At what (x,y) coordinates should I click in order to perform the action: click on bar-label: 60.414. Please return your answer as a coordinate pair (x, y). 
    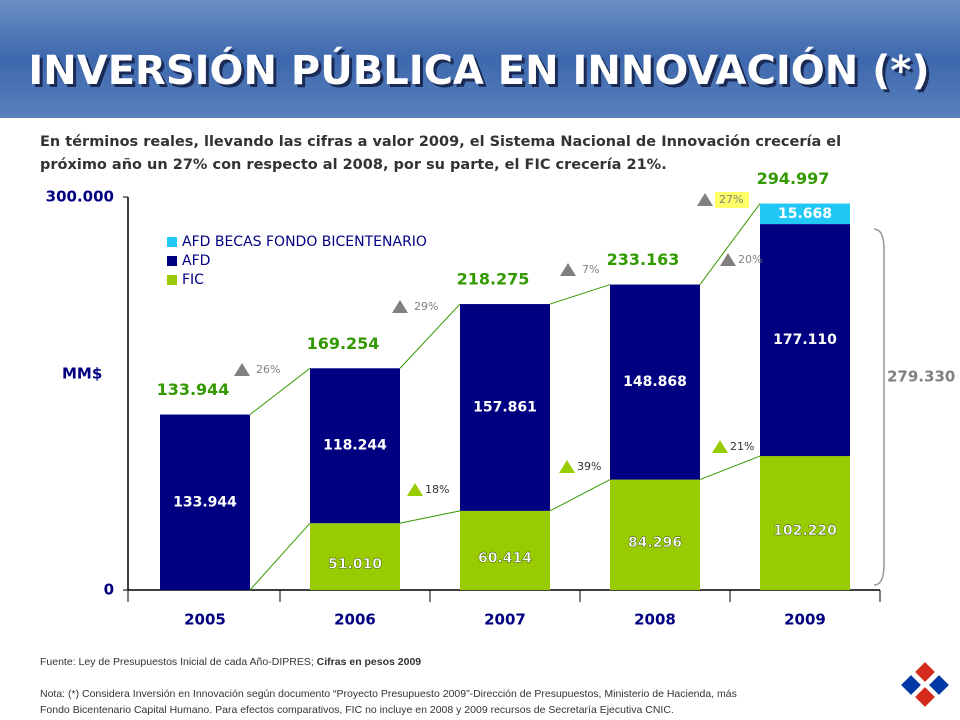
    Looking at the image, I should click on (505, 558).